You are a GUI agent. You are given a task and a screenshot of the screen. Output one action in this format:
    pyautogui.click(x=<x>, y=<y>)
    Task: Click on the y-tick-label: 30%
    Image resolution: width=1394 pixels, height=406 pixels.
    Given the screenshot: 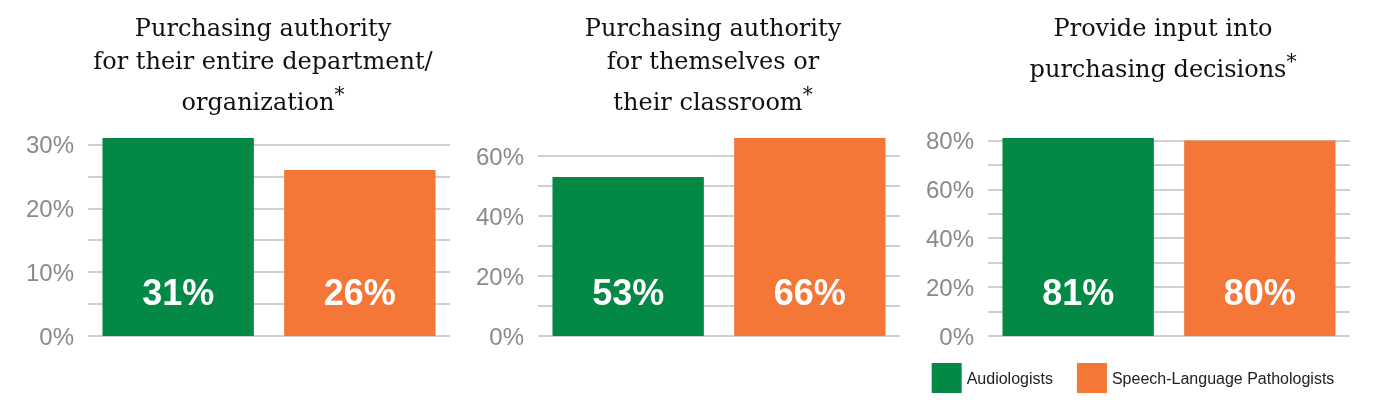 What is the action you would take?
    pyautogui.click(x=49, y=144)
    